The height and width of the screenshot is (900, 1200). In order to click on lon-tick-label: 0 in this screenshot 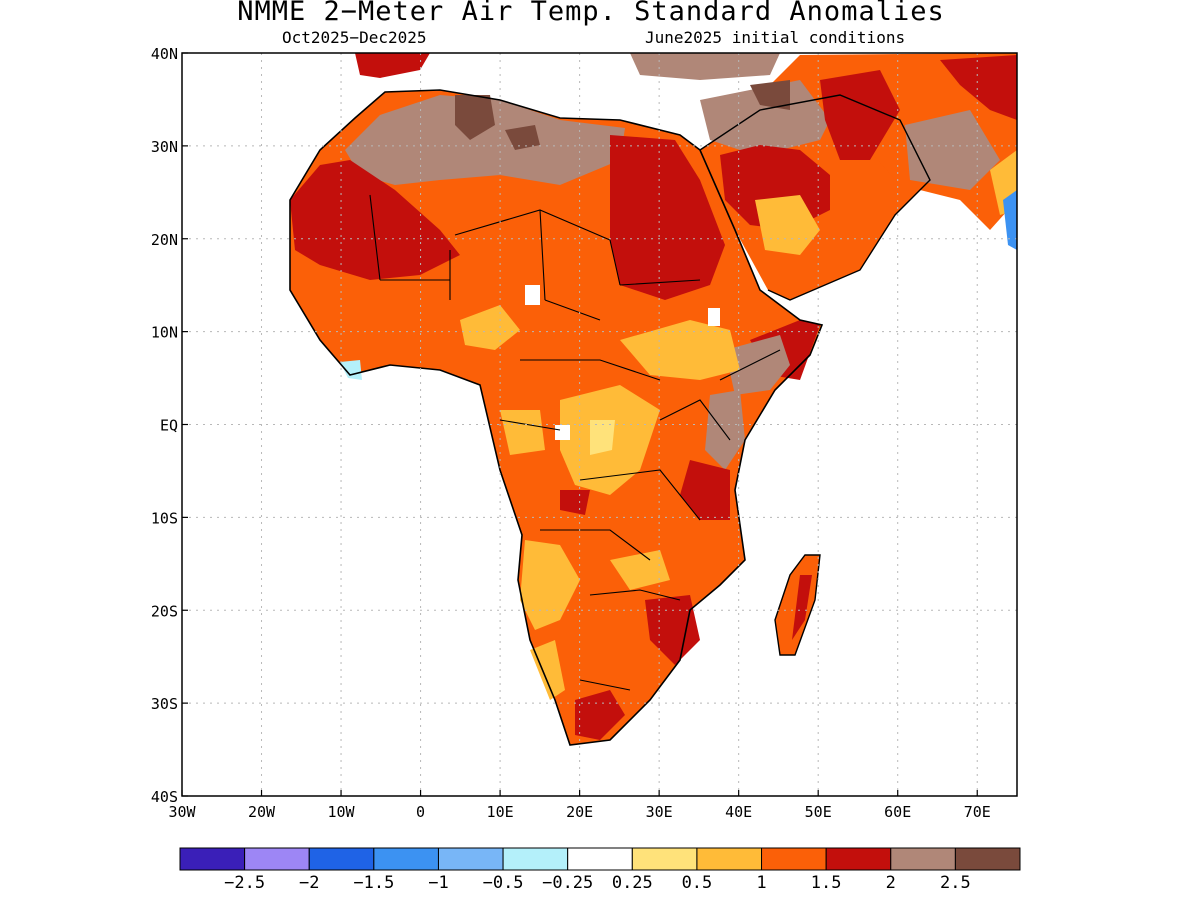, I will do `click(420, 812)`.